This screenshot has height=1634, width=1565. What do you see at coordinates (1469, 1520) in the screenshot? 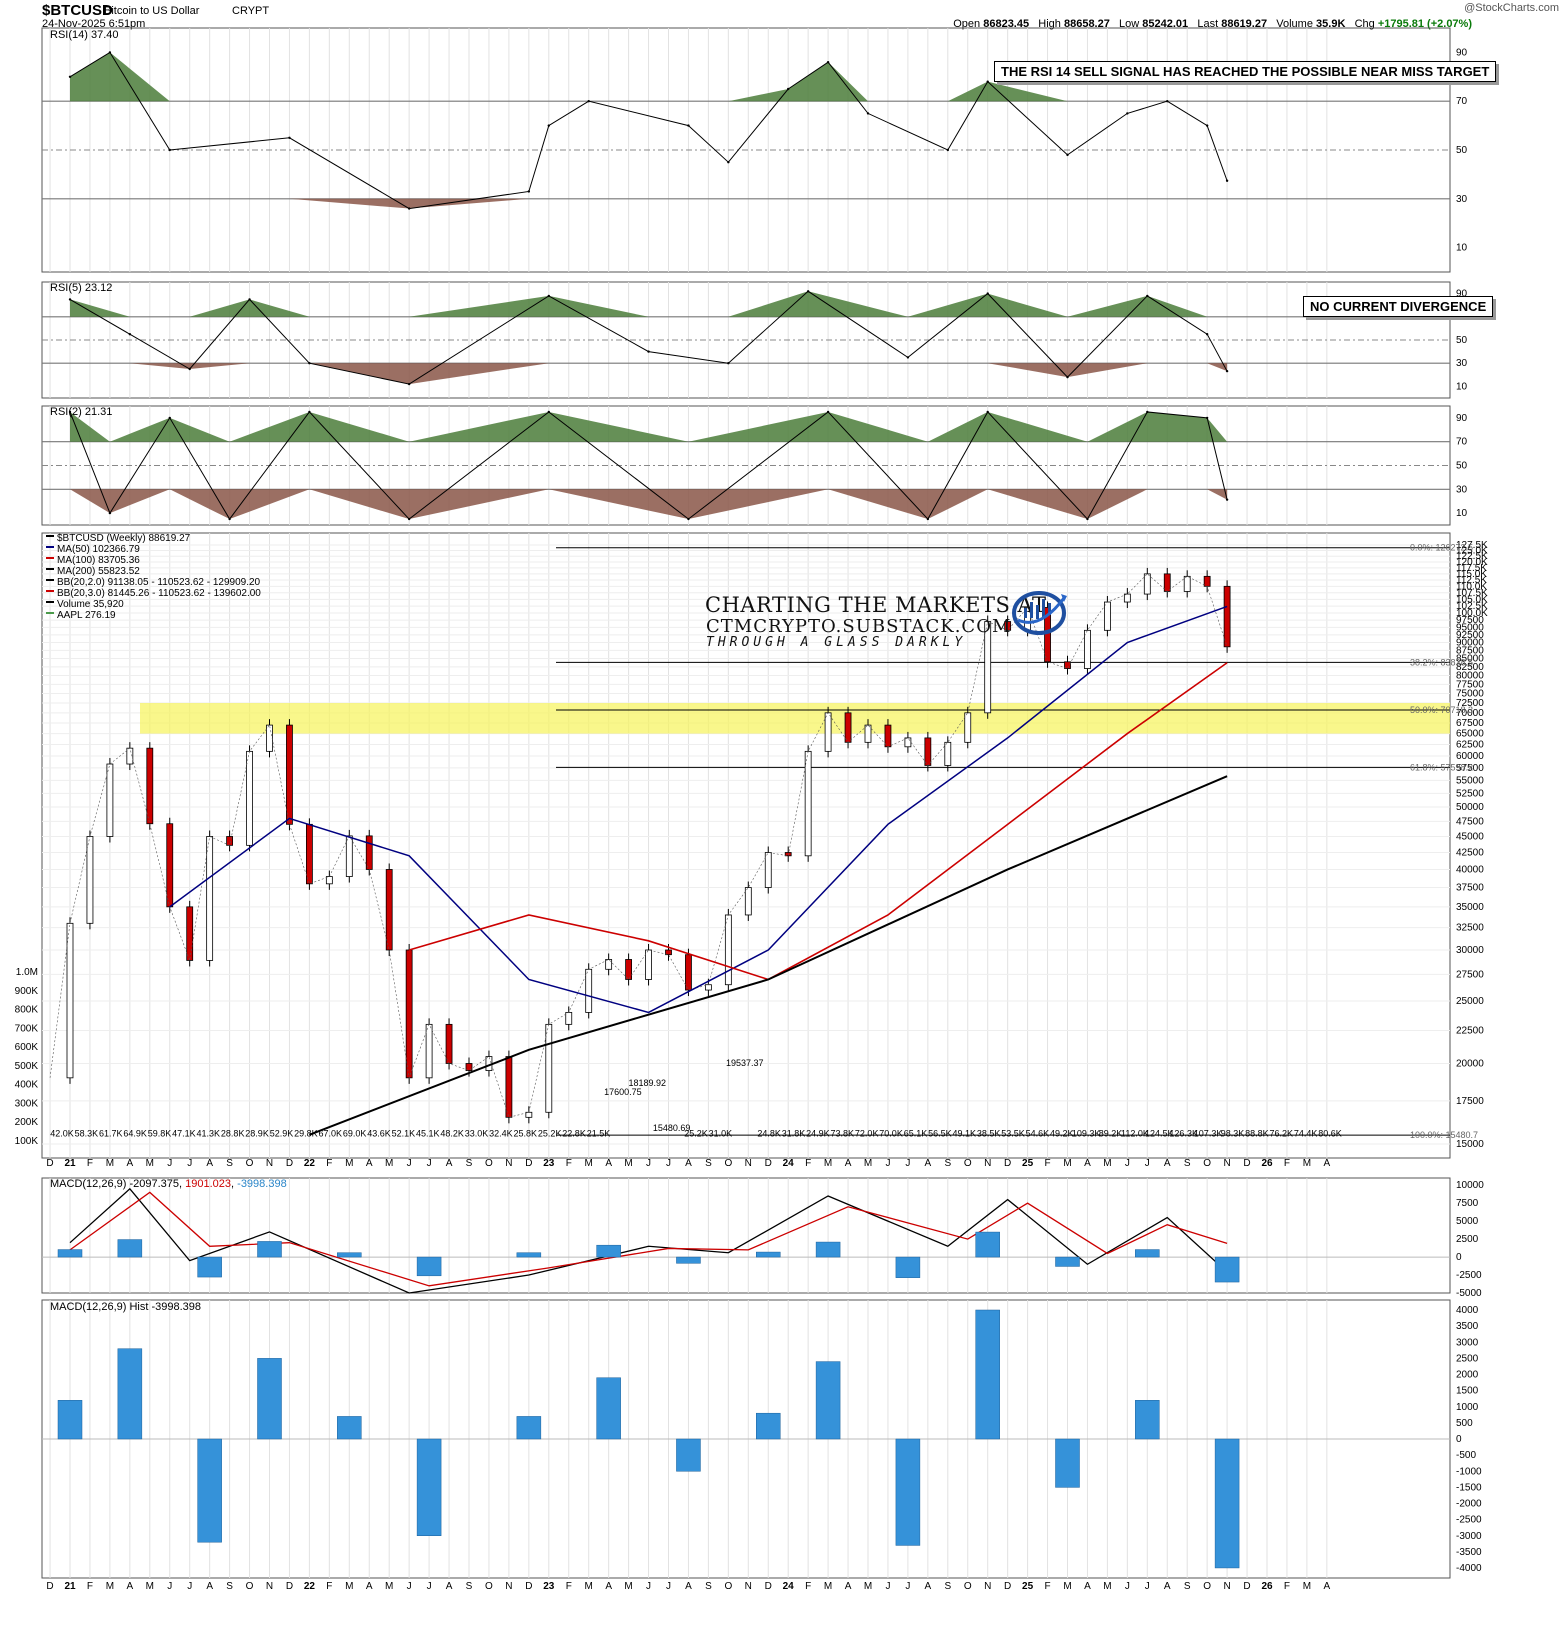
I see `hist-axis-tick: -2500` at bounding box center [1469, 1520].